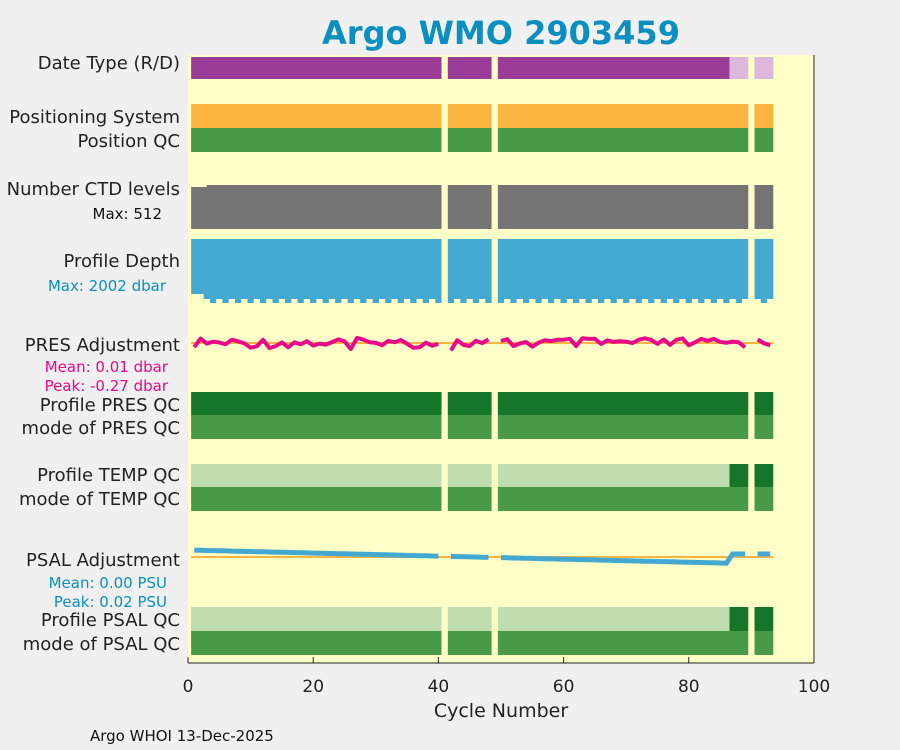 Image resolution: width=900 pixels, height=750 pixels. I want to click on pres-peak-label: Peak: -0.27 dbar, so click(107, 386).